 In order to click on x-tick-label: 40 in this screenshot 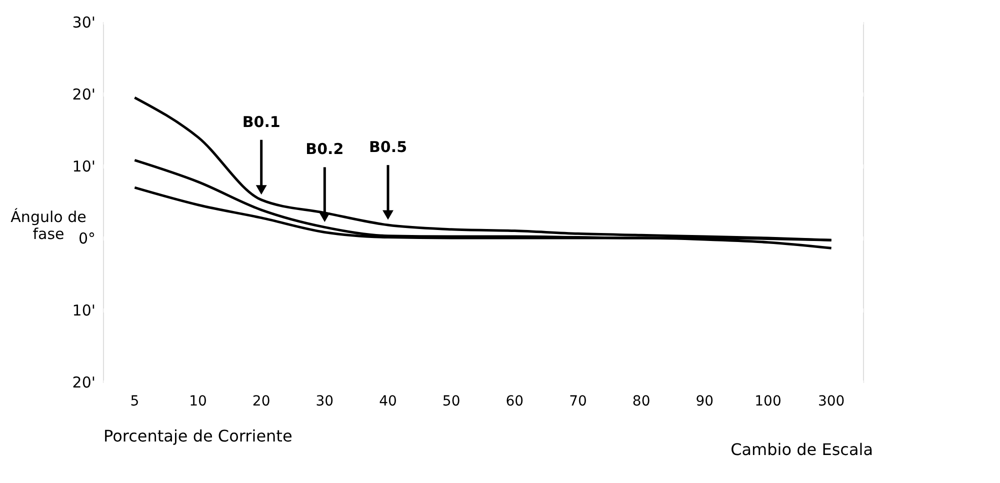, I will do `click(388, 402)`.